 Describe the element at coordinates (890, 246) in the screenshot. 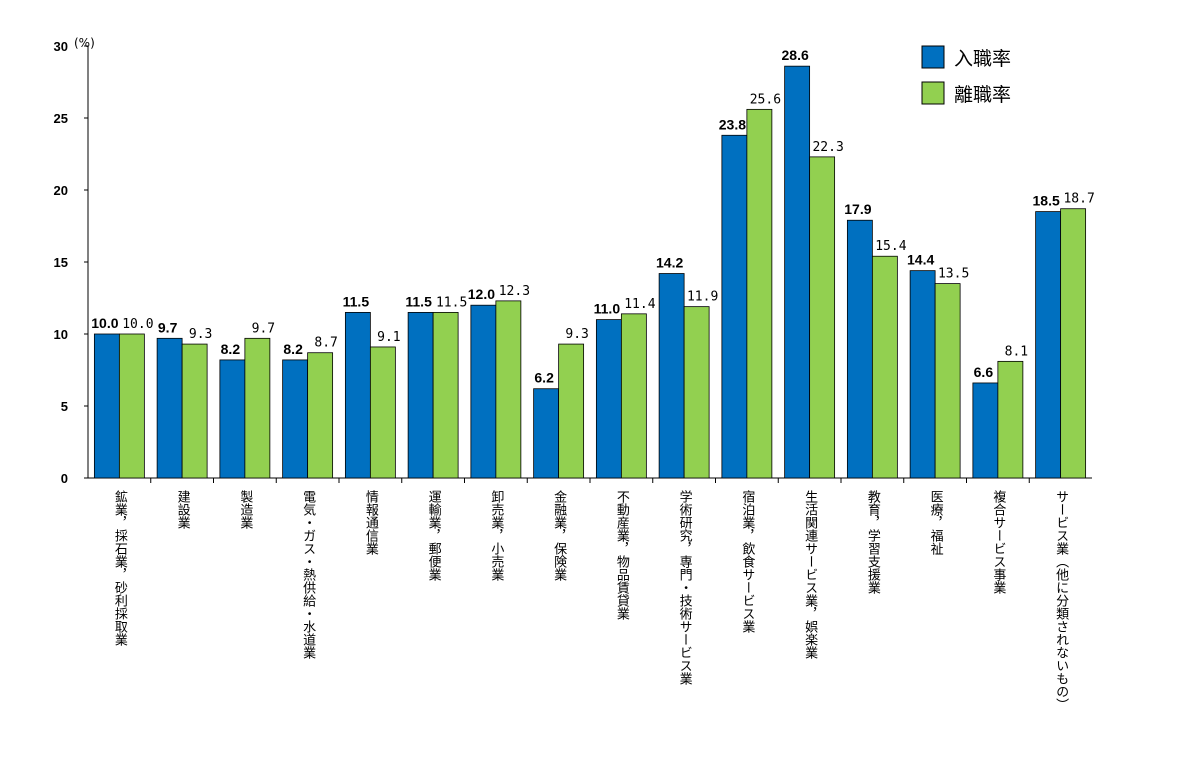

I see `value-label-separation-rate: 15.4` at that location.